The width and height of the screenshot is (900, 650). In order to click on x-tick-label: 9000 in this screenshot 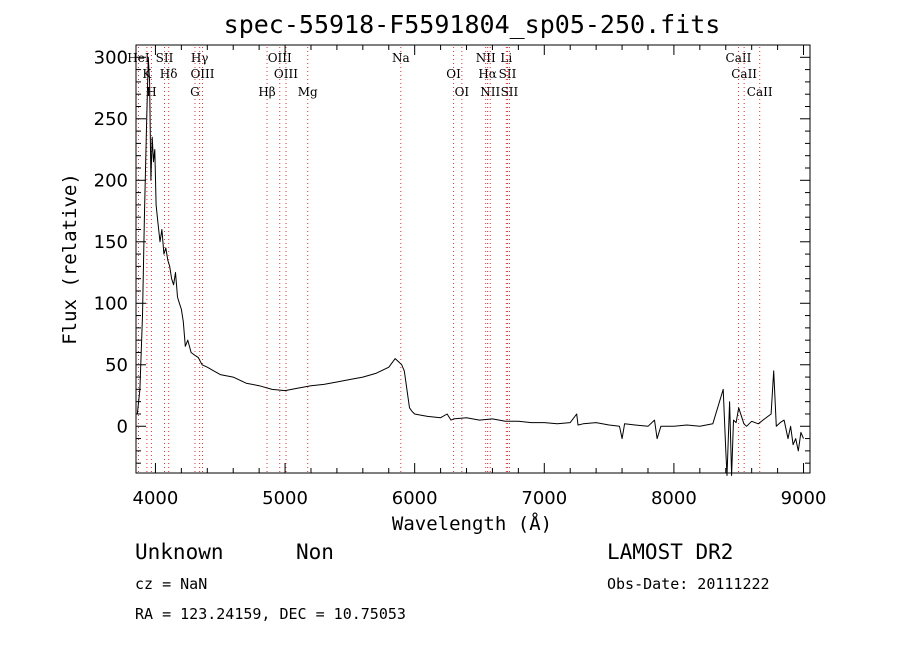, I will do `click(804, 498)`.